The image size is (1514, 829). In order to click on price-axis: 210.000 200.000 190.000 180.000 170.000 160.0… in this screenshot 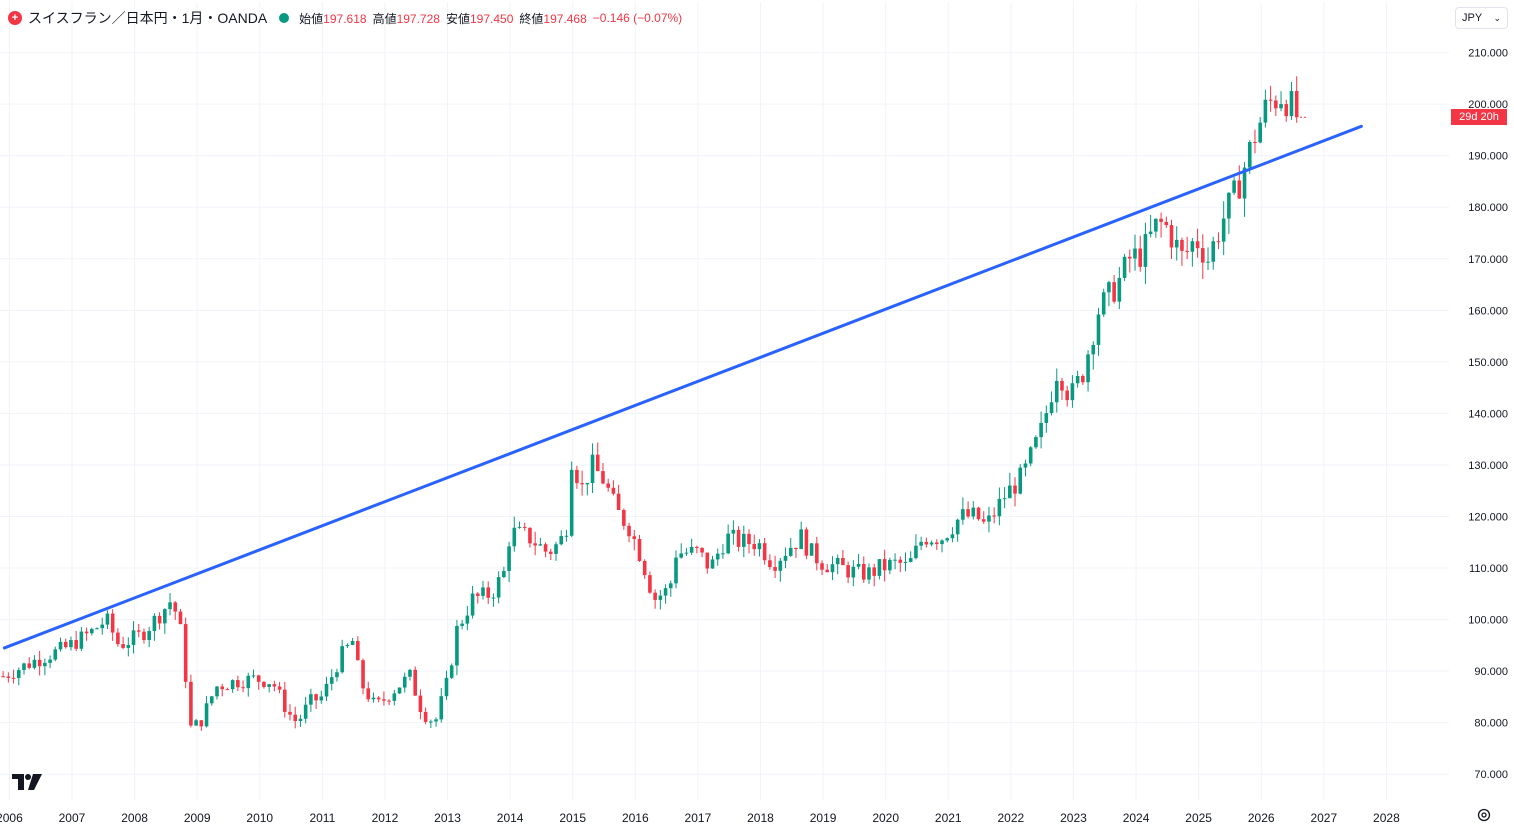, I will do `click(1488, 415)`.